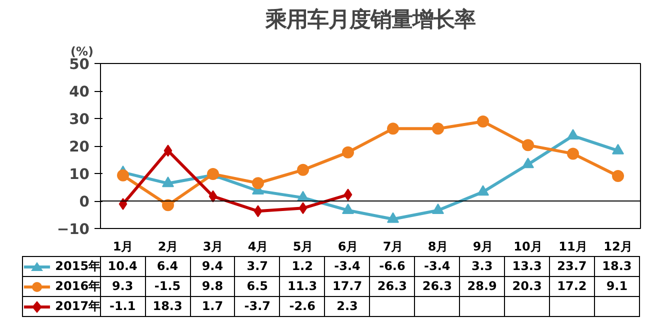 This screenshot has width=650, height=331. I want to click on data-label: 1.2, so click(302, 266).